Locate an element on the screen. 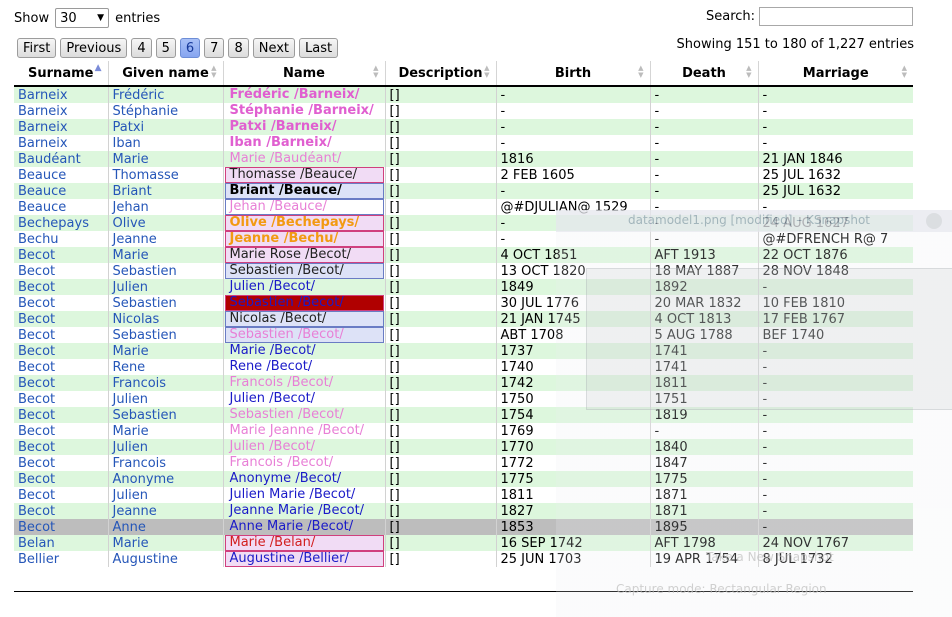 This screenshot has width=952, height=617. page-button-6-current: 6 is located at coordinates (190, 48).